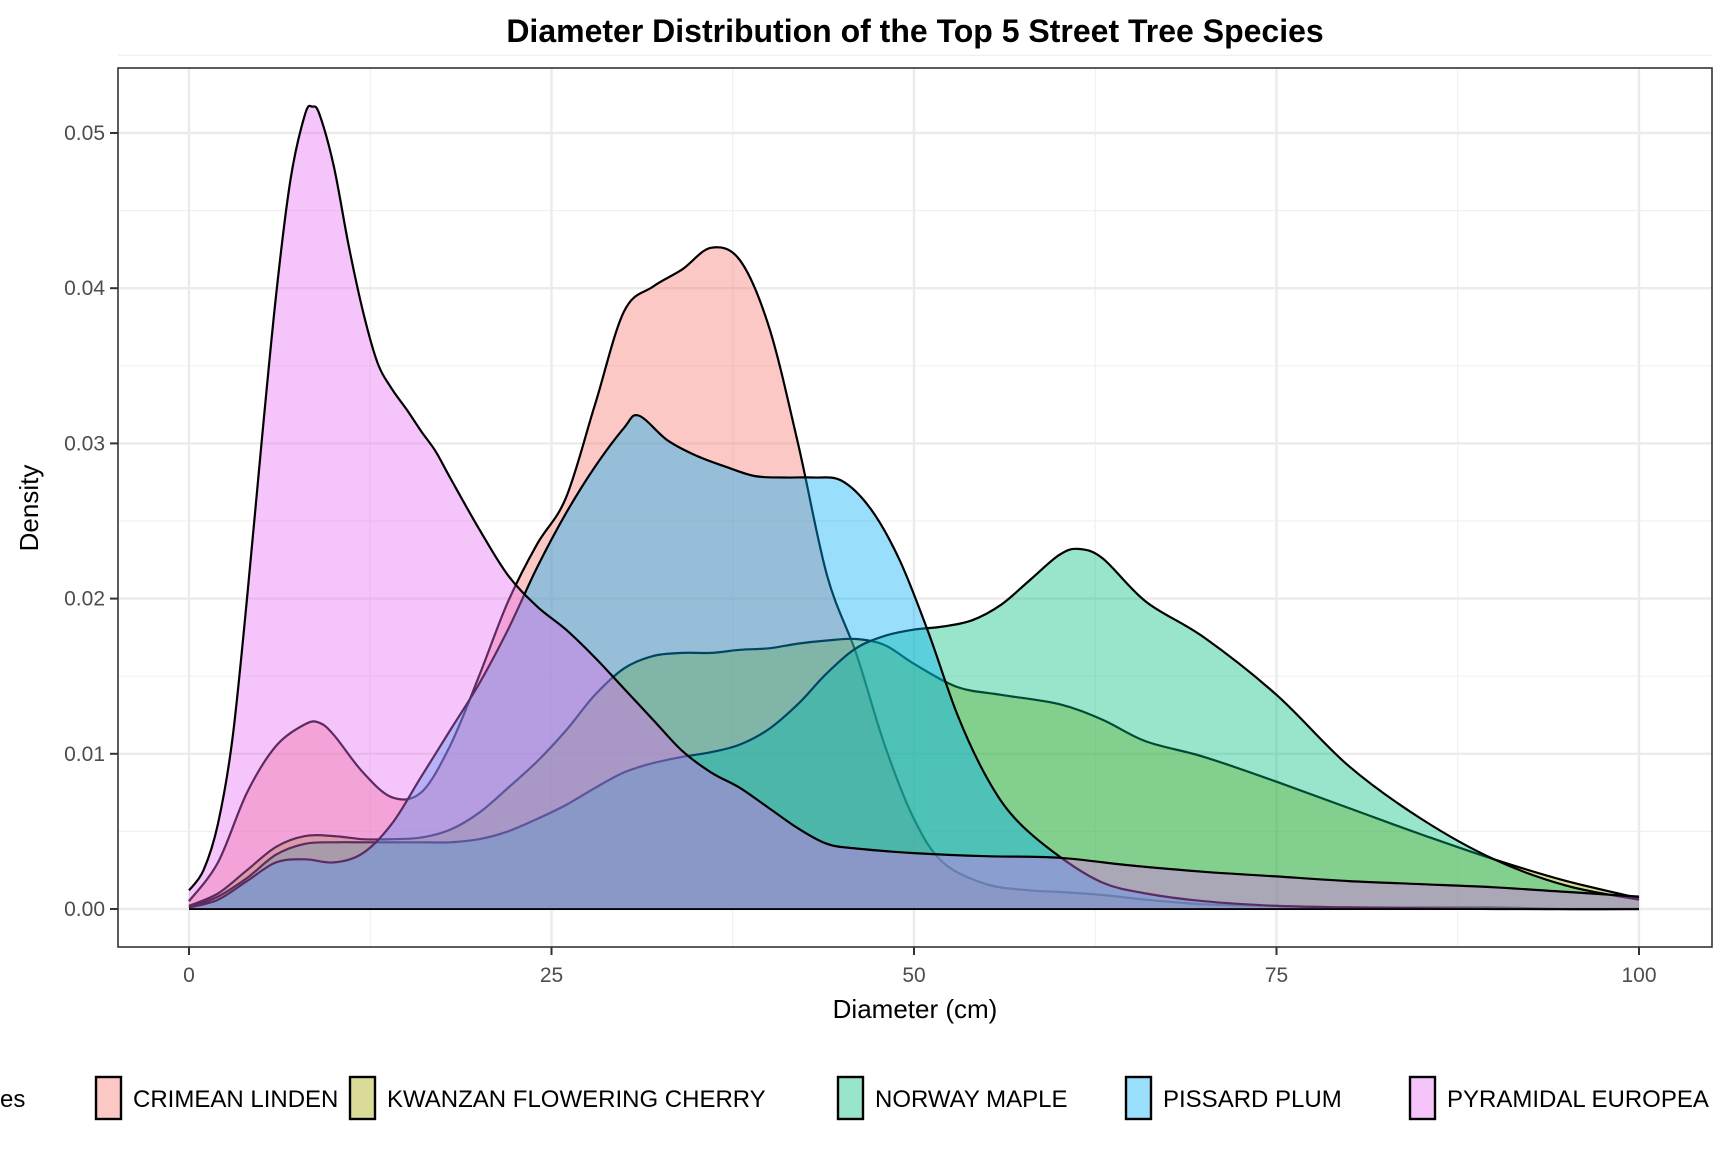  What do you see at coordinates (1578, 1099) in the screenshot?
I see `legend-label-pyramidal-europea: PYRAMIDAL EUROPEA` at bounding box center [1578, 1099].